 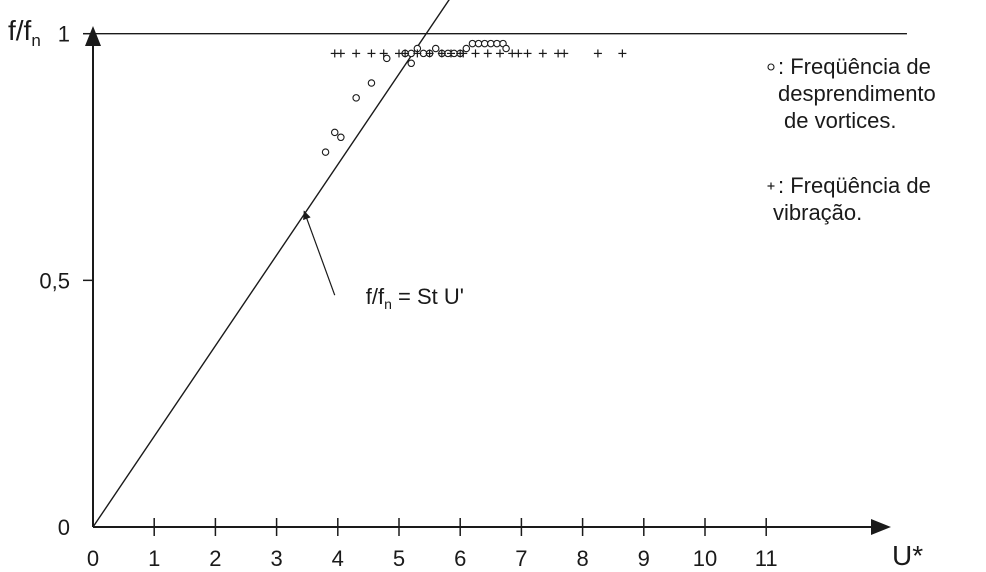 What do you see at coordinates (154, 558) in the screenshot?
I see `x-tick-label: 1` at bounding box center [154, 558].